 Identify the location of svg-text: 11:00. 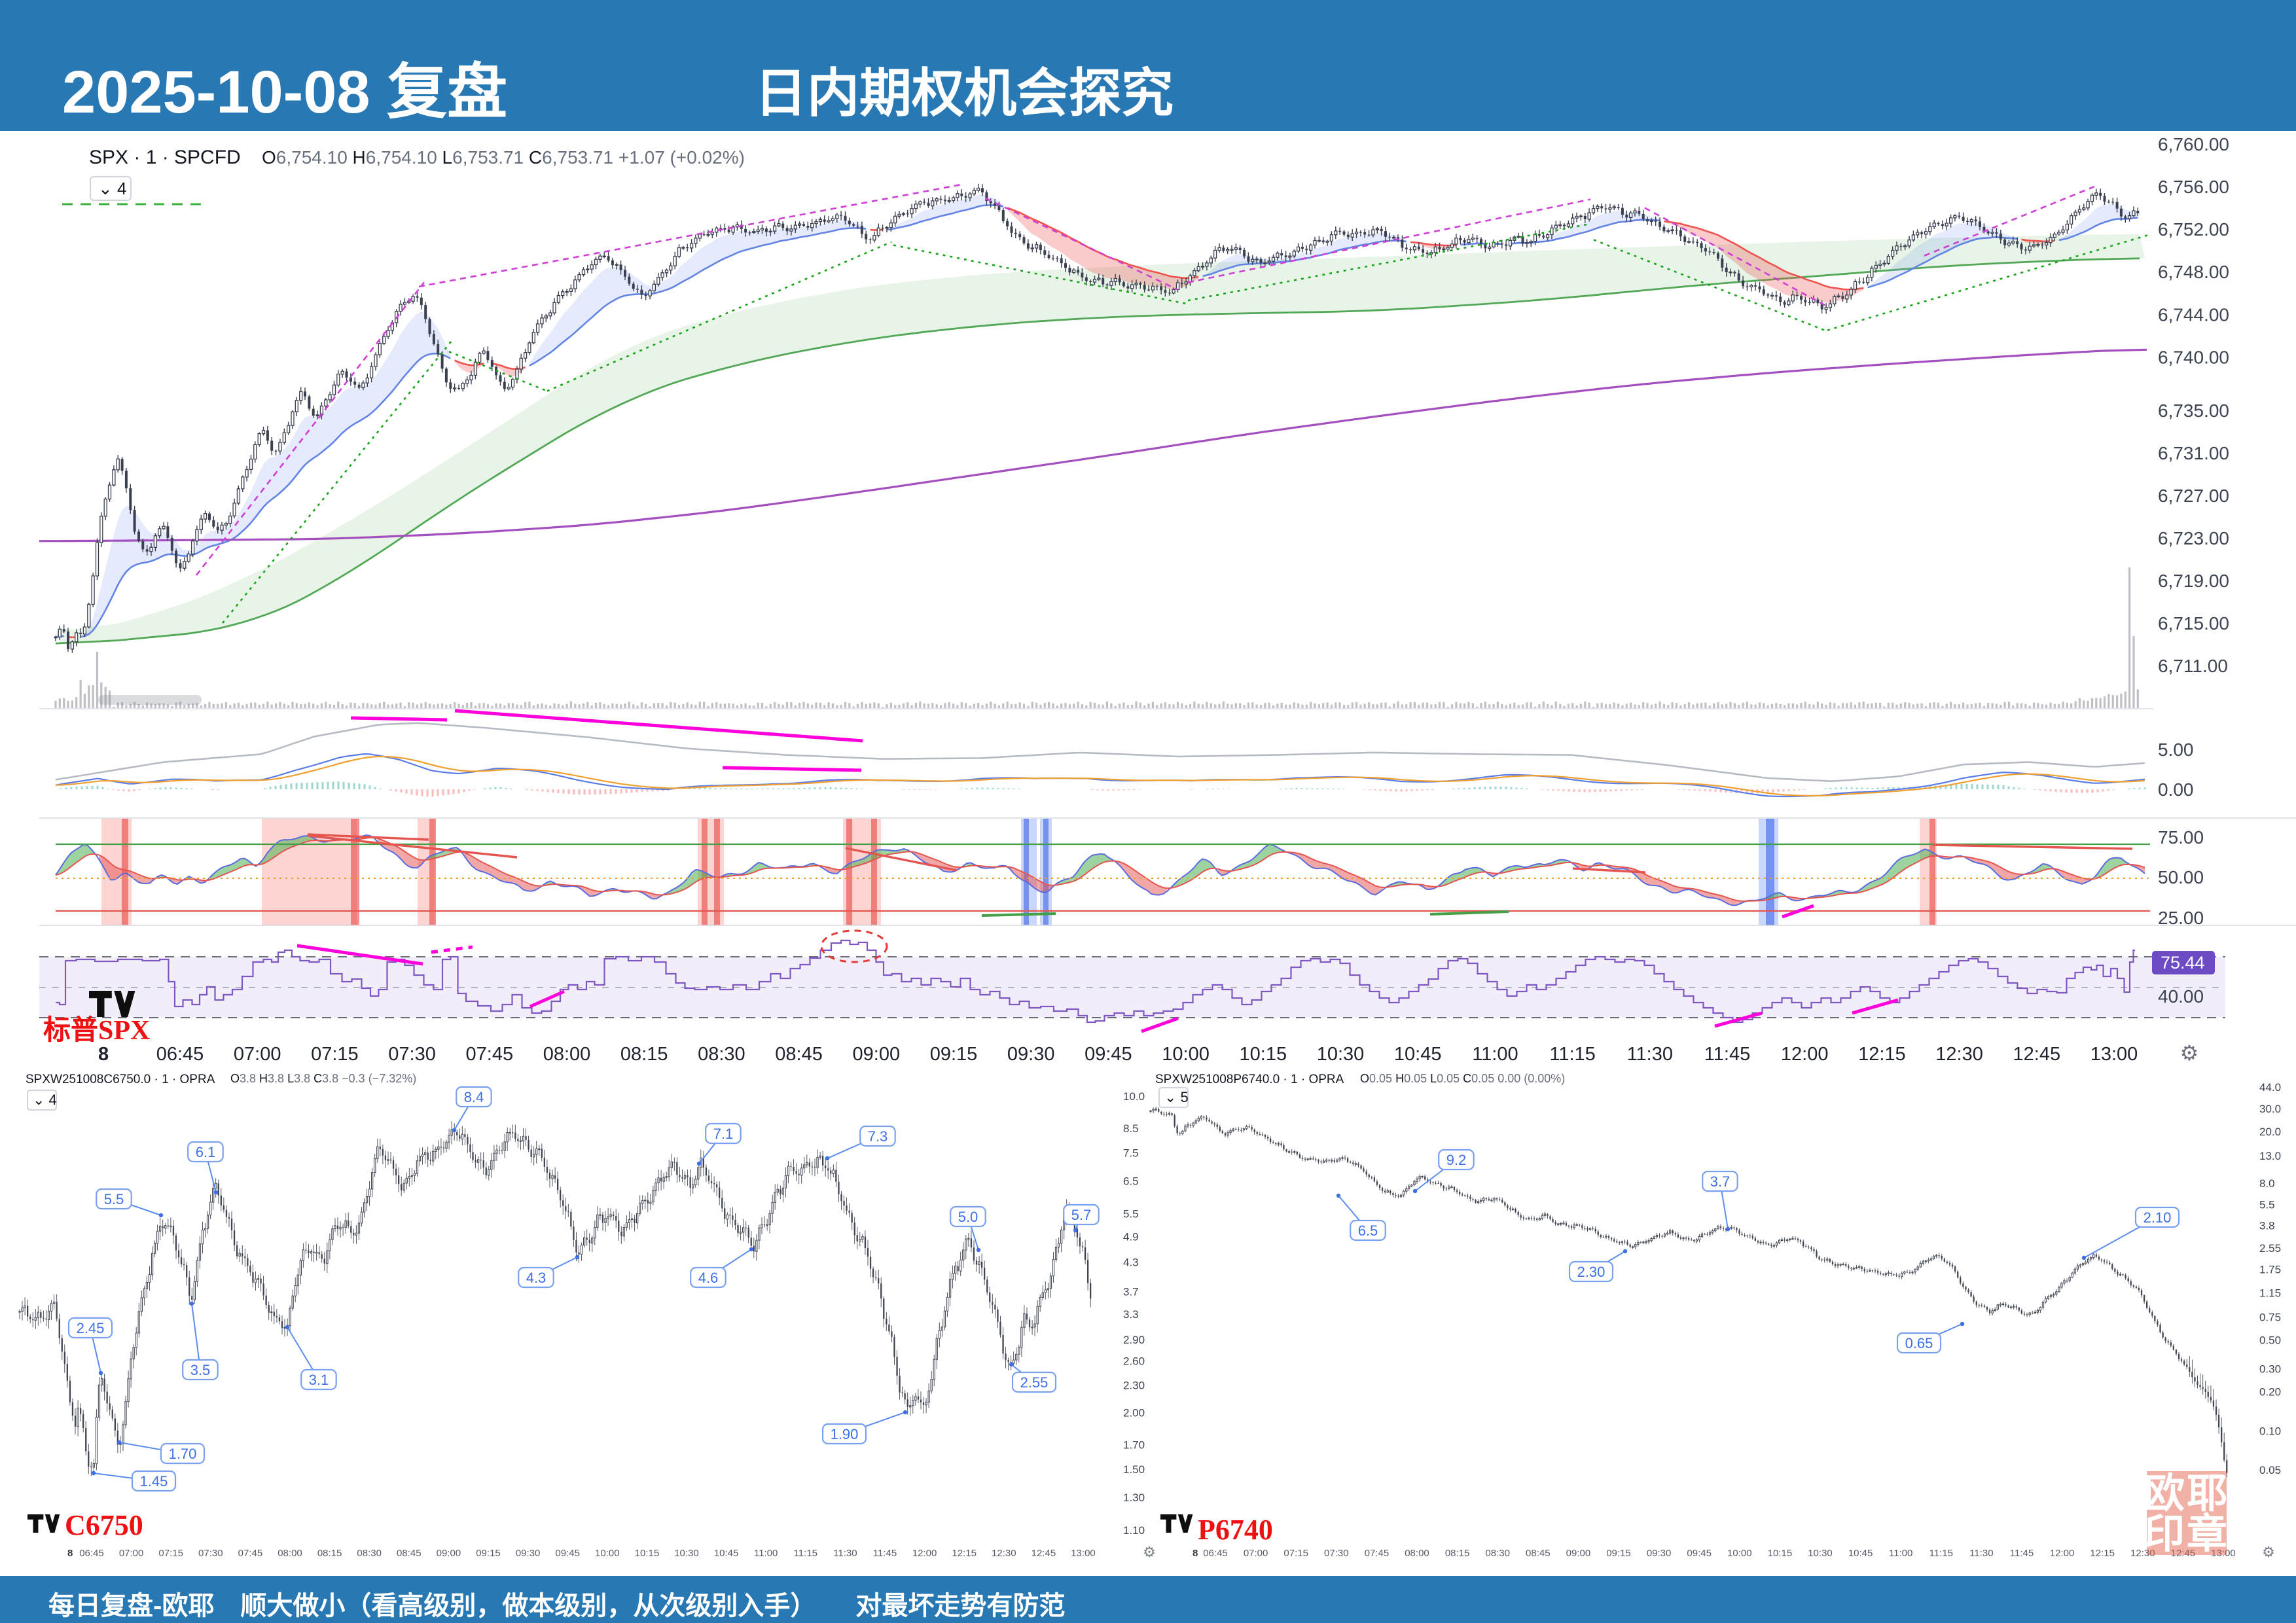
(1495, 1054).